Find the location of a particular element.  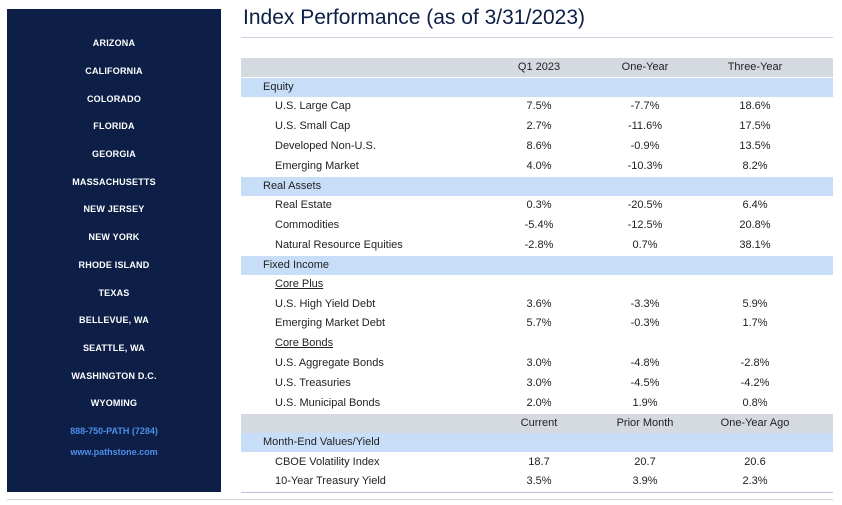

cell-current: 3.5% is located at coordinates (539, 481).